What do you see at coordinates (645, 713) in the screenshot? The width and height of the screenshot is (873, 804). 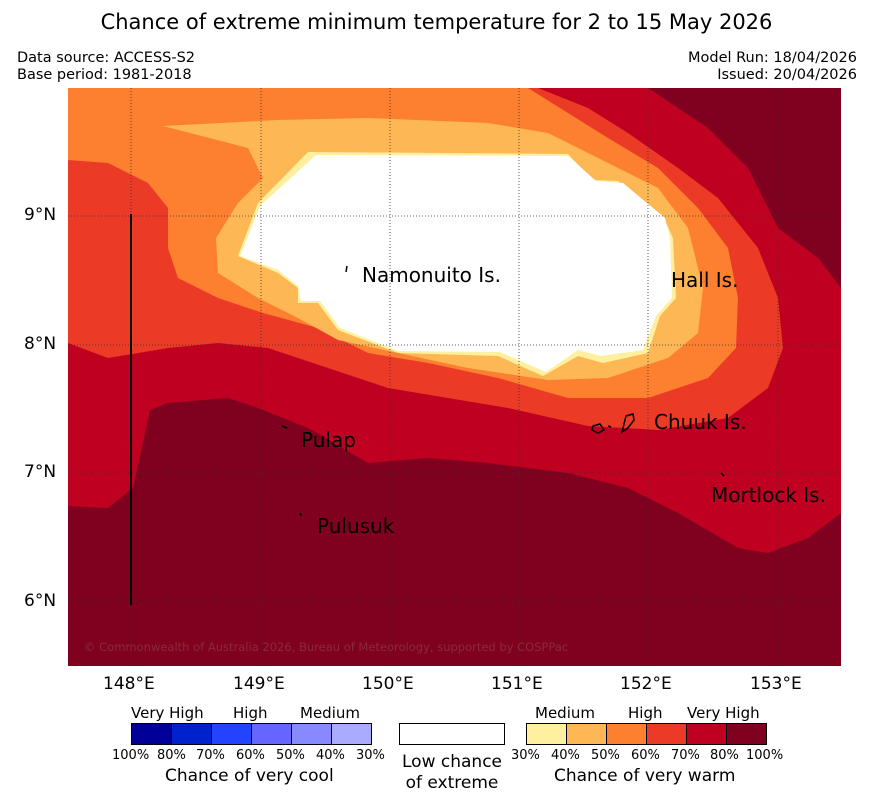 I see `warm-header-high: High` at bounding box center [645, 713].